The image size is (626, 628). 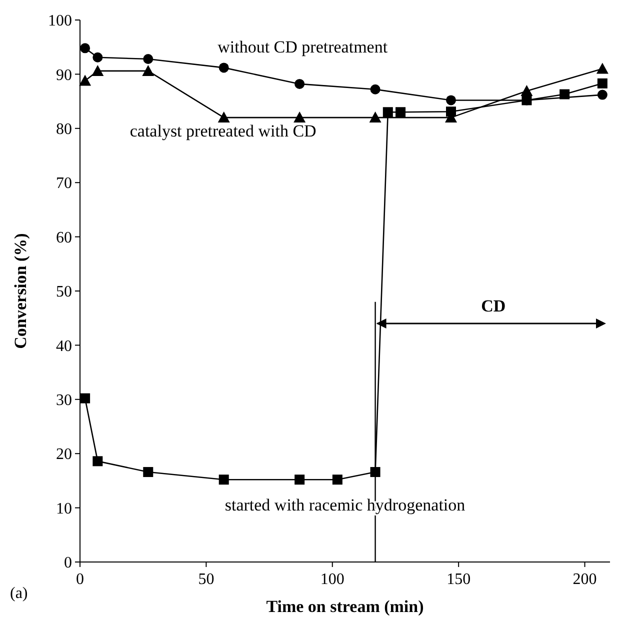 I want to click on x-axis-title: Time on stream (min), so click(x=345, y=606).